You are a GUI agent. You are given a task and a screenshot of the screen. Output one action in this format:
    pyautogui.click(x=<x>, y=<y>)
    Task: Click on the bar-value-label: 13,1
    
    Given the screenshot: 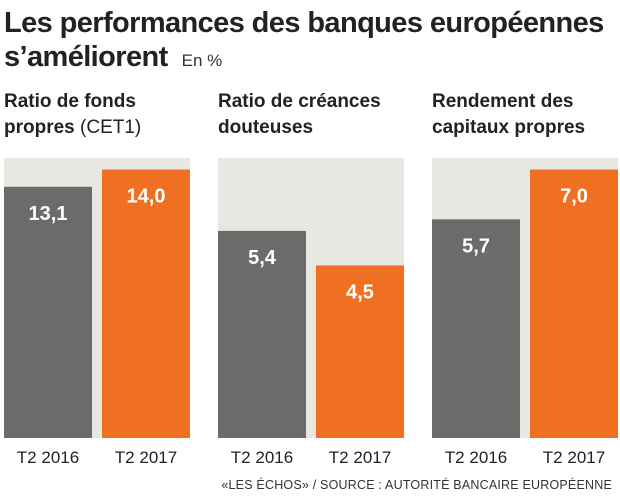 What is the action you would take?
    pyautogui.click(x=48, y=214)
    